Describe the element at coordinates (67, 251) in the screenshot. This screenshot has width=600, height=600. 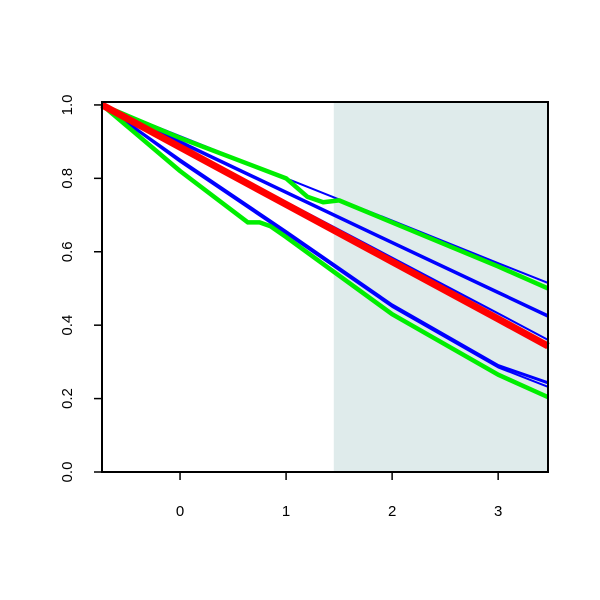
I see `y-tick-label: 0.6` at that location.